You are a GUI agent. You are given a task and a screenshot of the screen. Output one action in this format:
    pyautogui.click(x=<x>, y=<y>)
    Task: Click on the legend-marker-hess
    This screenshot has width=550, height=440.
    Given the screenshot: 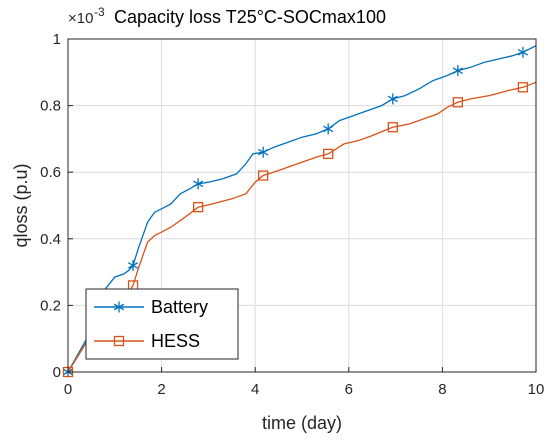 What is the action you would take?
    pyautogui.click(x=119, y=341)
    